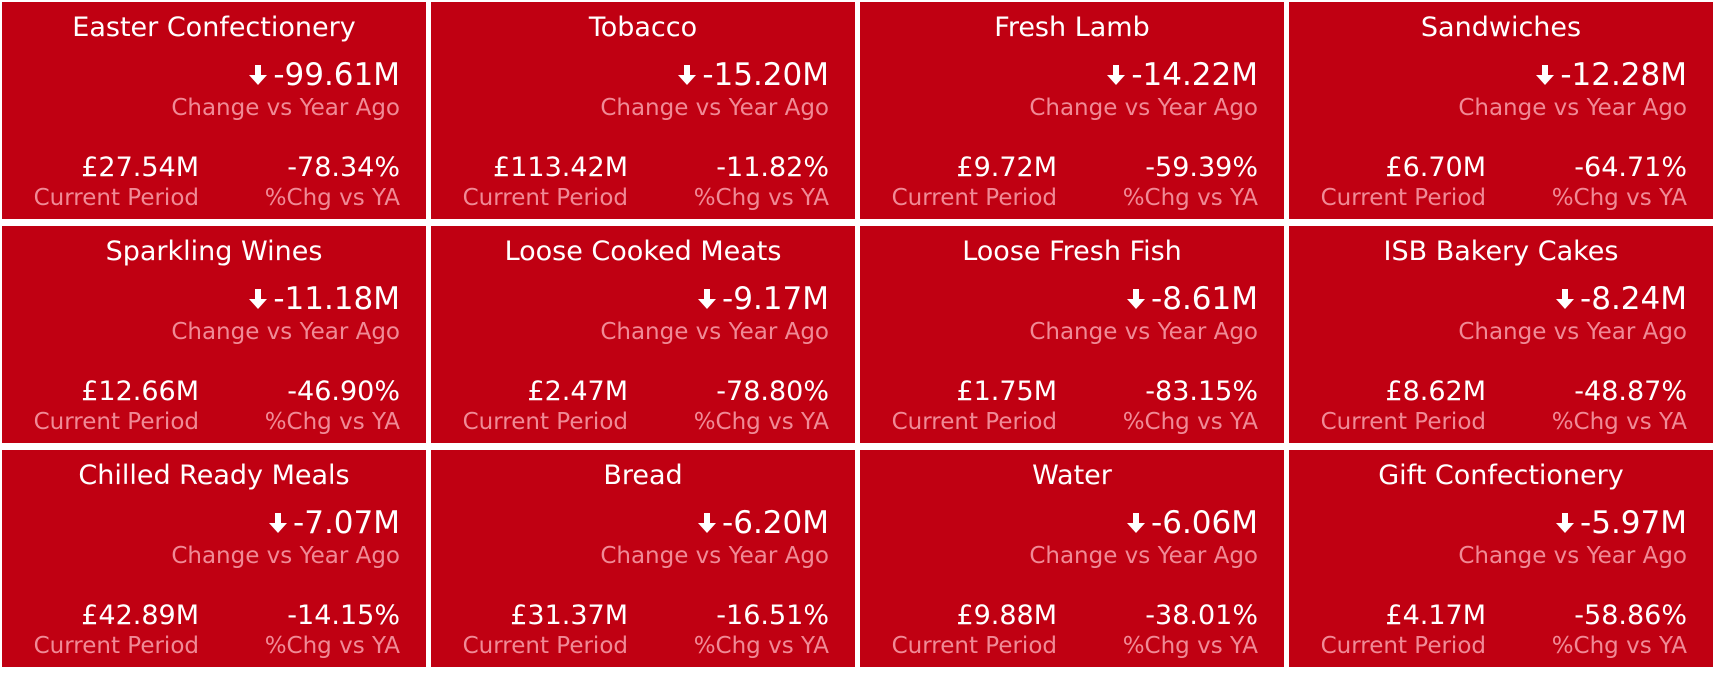 The width and height of the screenshot is (1714, 673). I want to click on pct-change-value: -83.15%, so click(1201, 391).